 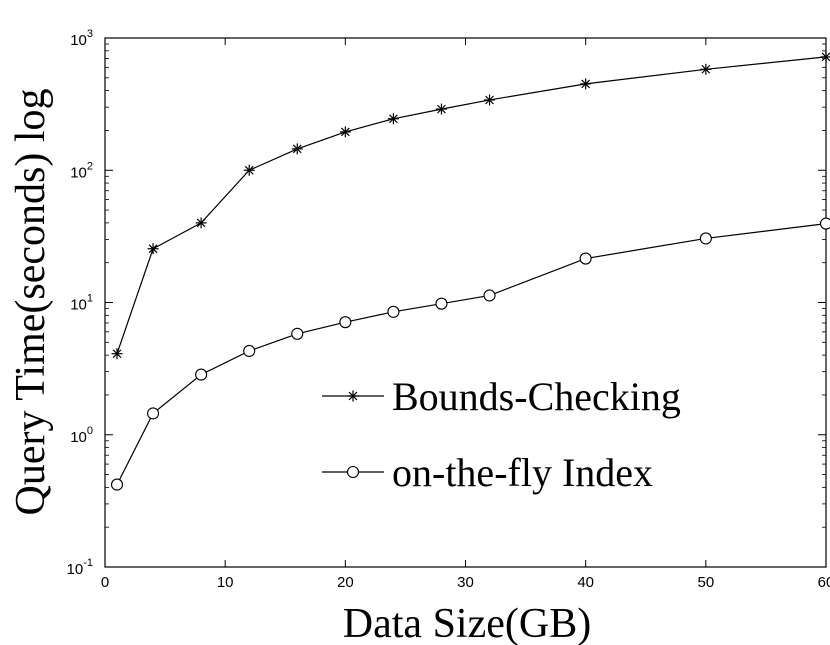 What do you see at coordinates (536, 396) in the screenshot?
I see `legend-label: Bounds-Checking` at bounding box center [536, 396].